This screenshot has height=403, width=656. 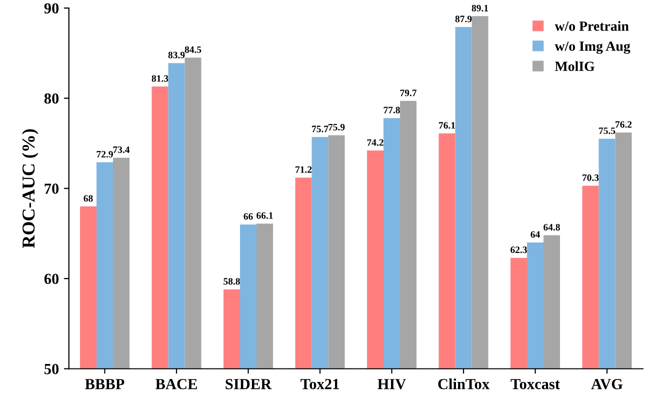 I want to click on data-label: 76.2, so click(x=624, y=124).